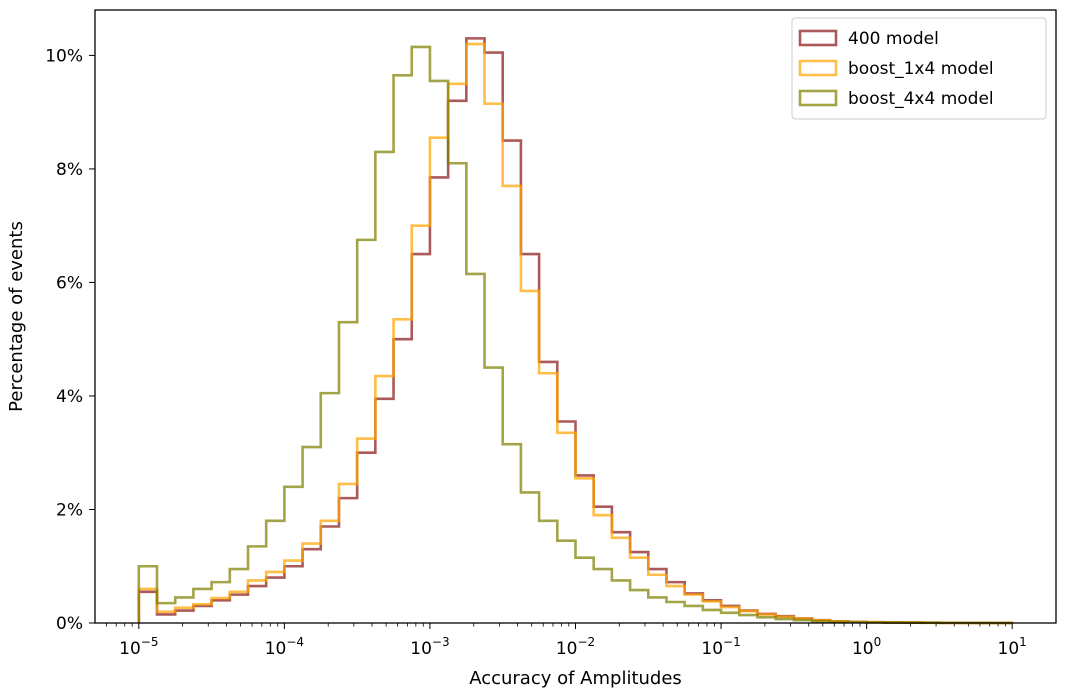 The image size is (1076, 695). What do you see at coordinates (69, 624) in the screenshot?
I see `y-tick-label: 0%` at bounding box center [69, 624].